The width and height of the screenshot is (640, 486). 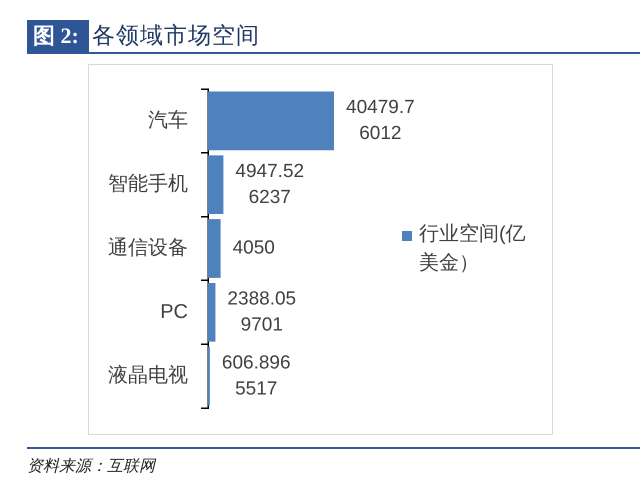 I want to click on data-label: 2388.05 9701, so click(x=261, y=312).